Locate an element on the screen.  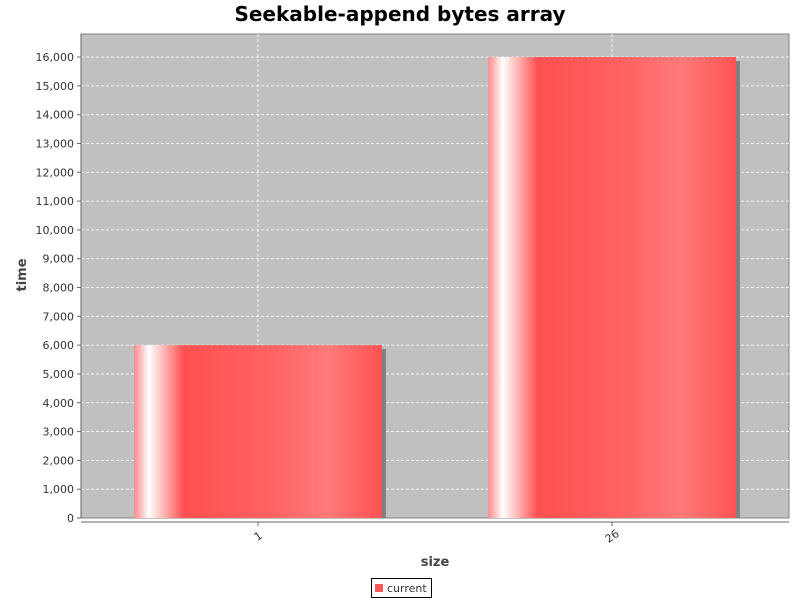
y-tick-label: 0 is located at coordinates (70, 518).